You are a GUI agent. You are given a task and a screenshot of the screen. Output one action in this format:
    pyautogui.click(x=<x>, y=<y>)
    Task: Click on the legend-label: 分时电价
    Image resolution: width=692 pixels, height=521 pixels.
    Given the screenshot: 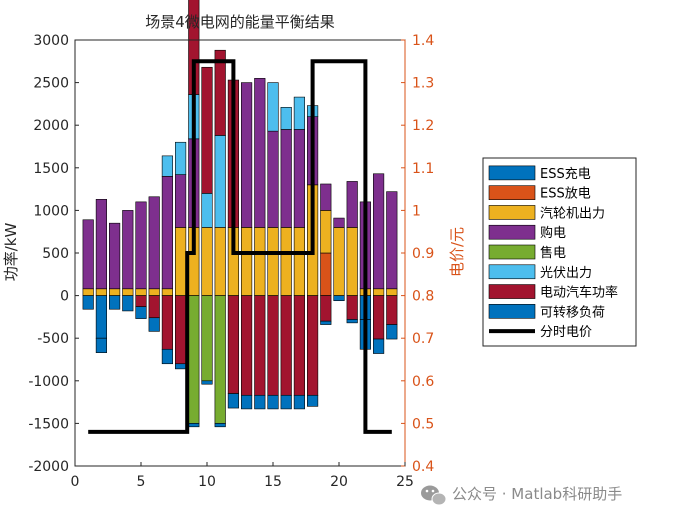 What is the action you would take?
    pyautogui.click(x=566, y=332)
    